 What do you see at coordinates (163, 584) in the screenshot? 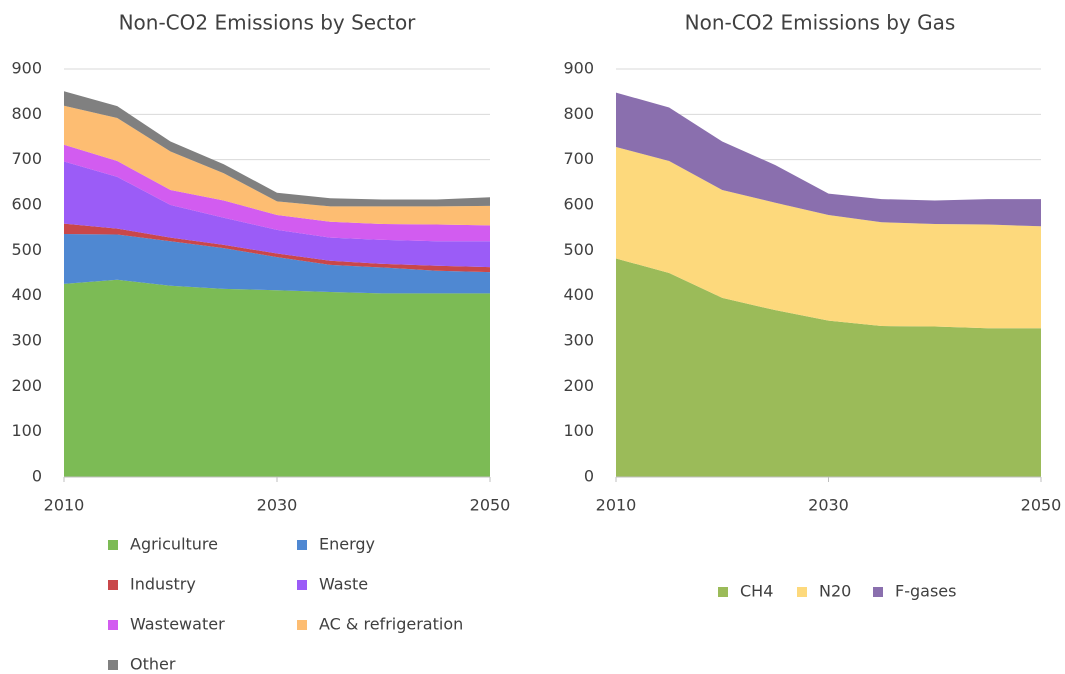
I see `legend-label: Industry` at bounding box center [163, 584].